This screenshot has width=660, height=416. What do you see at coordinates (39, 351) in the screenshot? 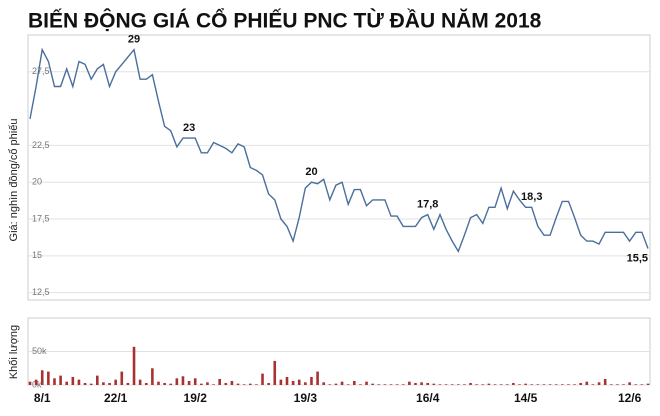
I see `y-tick-label: 50k` at bounding box center [39, 351].